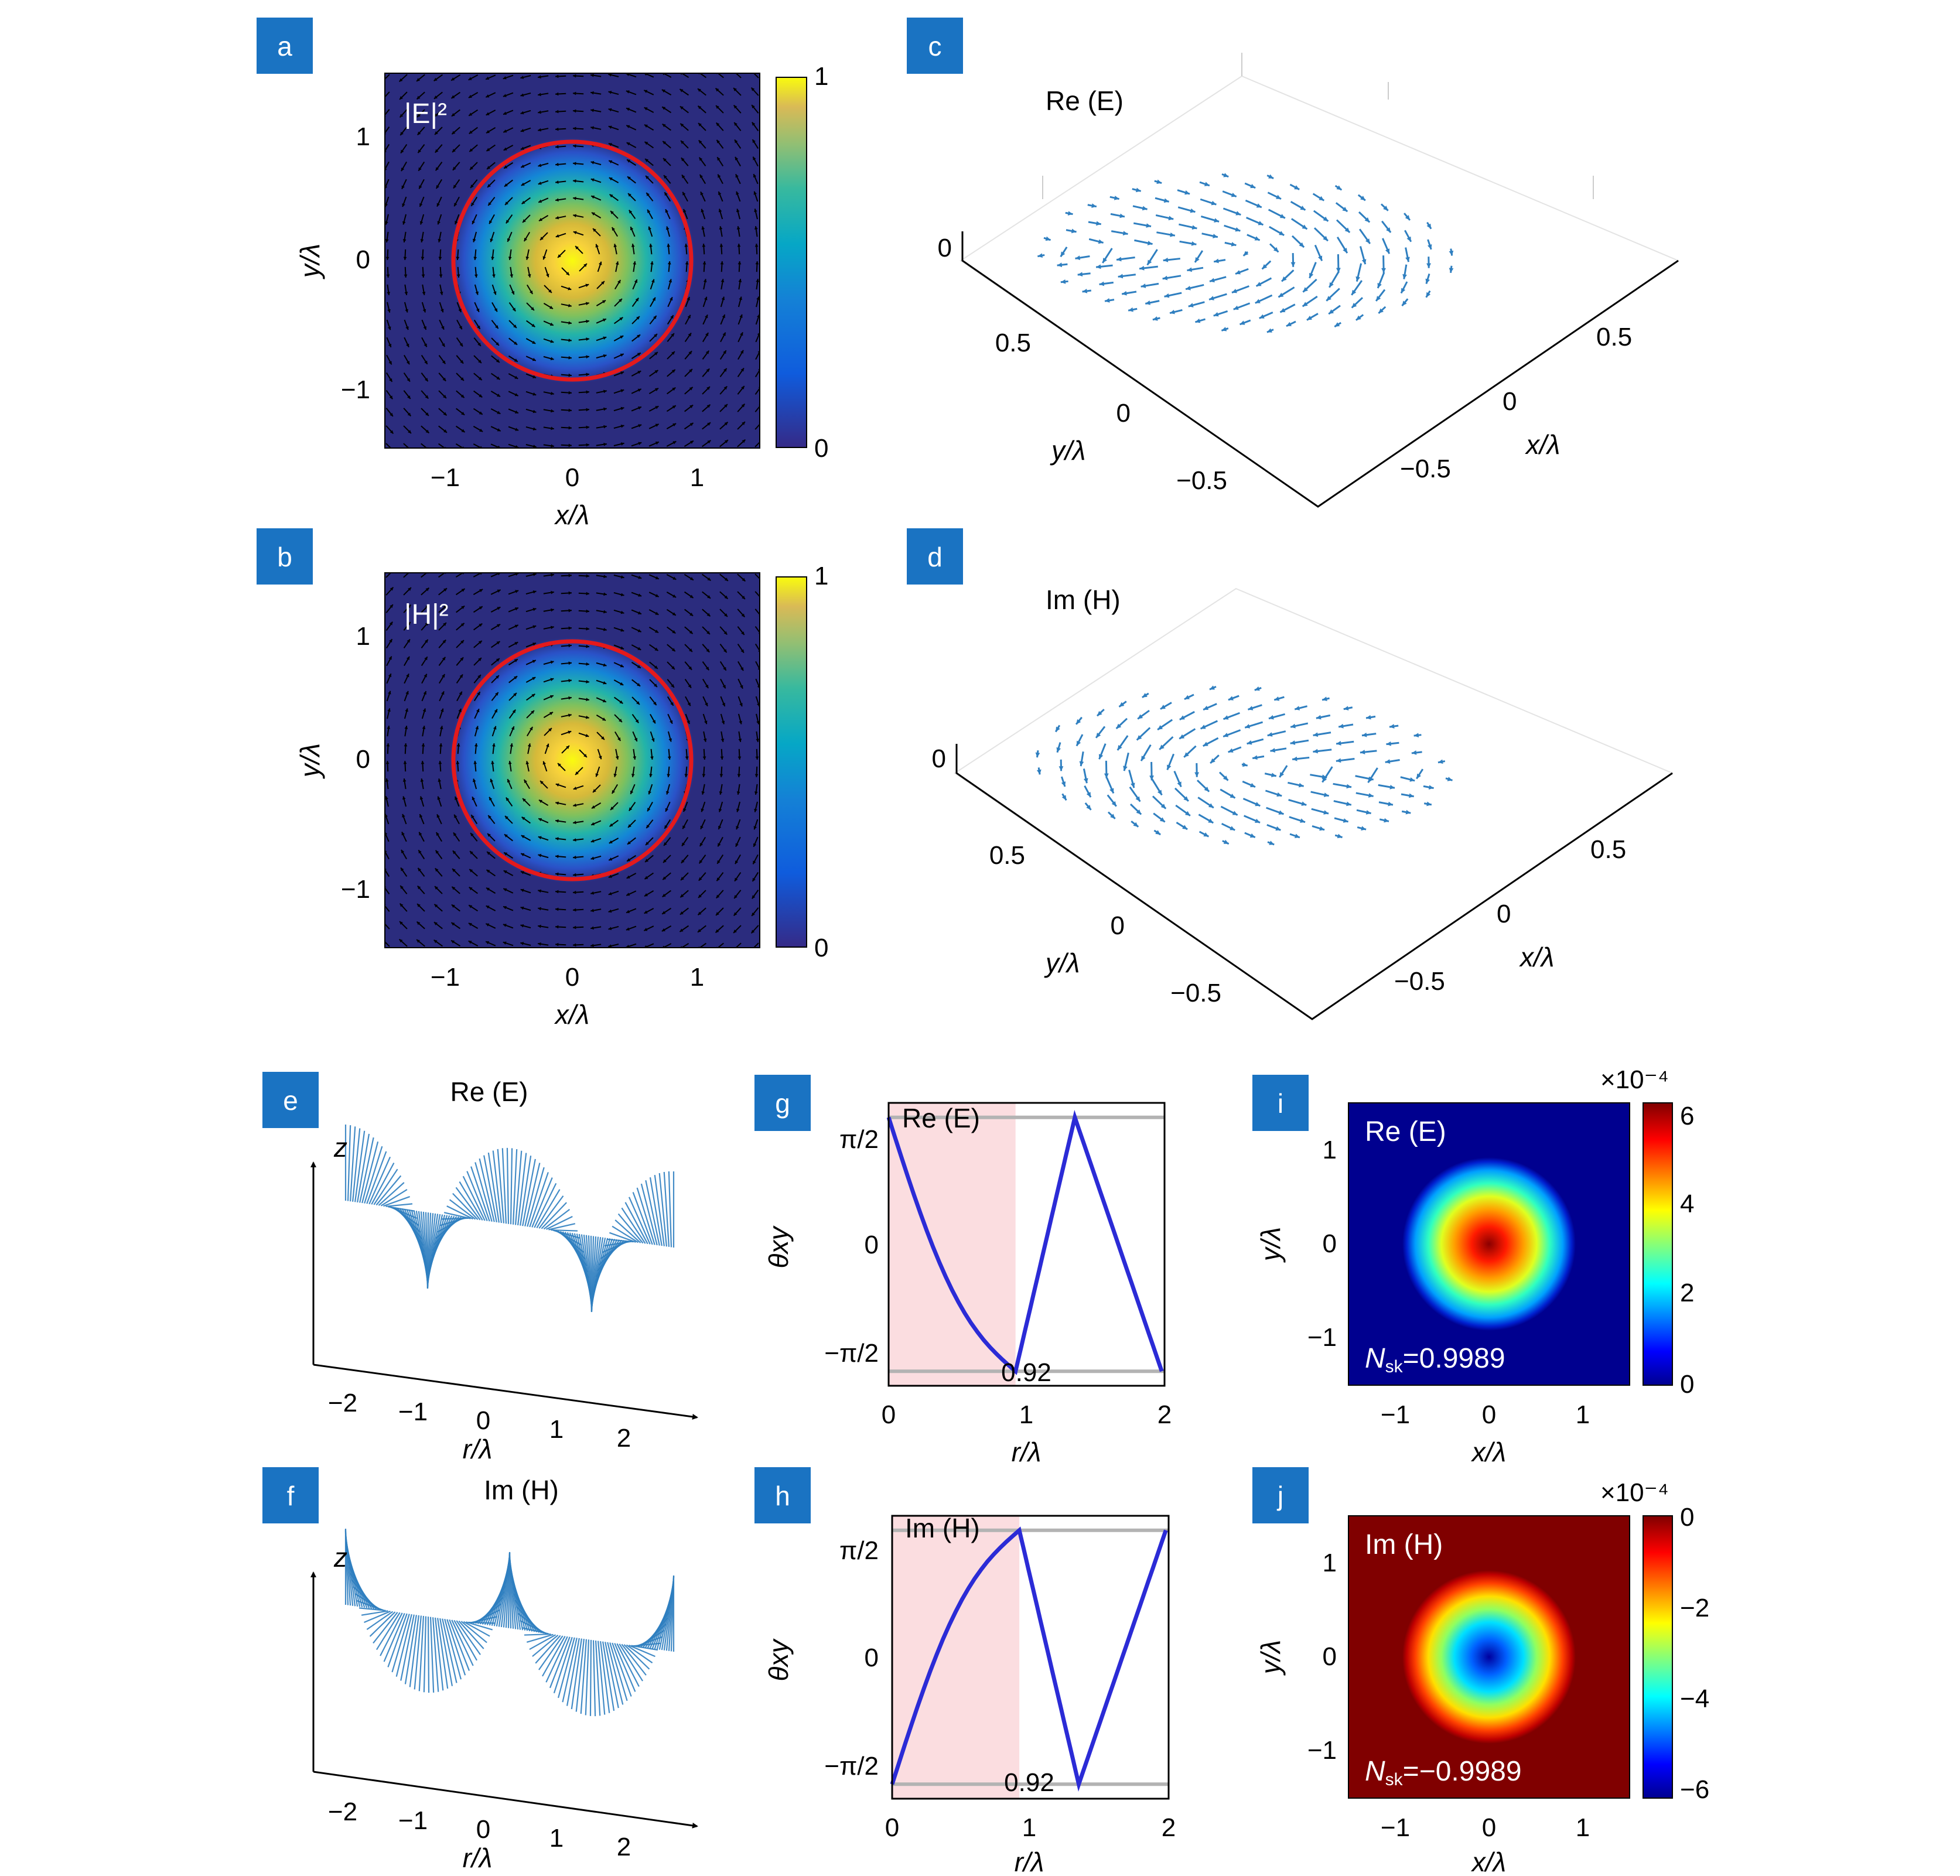 The image size is (1960, 1876). Describe the element at coordinates (310, 761) in the screenshot. I see `ylabel-b: y/λ` at that location.